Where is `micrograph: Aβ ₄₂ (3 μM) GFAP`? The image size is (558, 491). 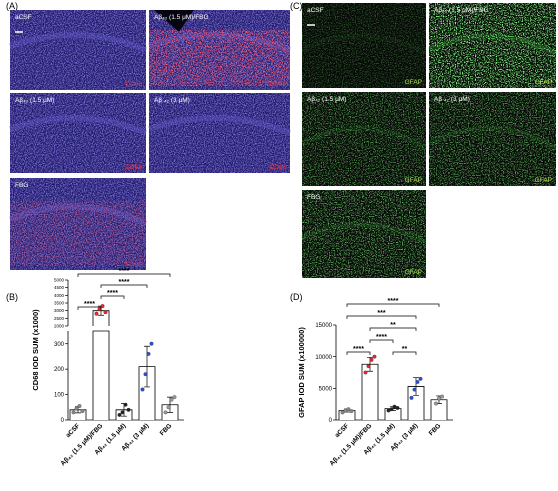
micrograph: Aβ ₄₂ (3 μM) GFAP is located at coordinates (492, 139).